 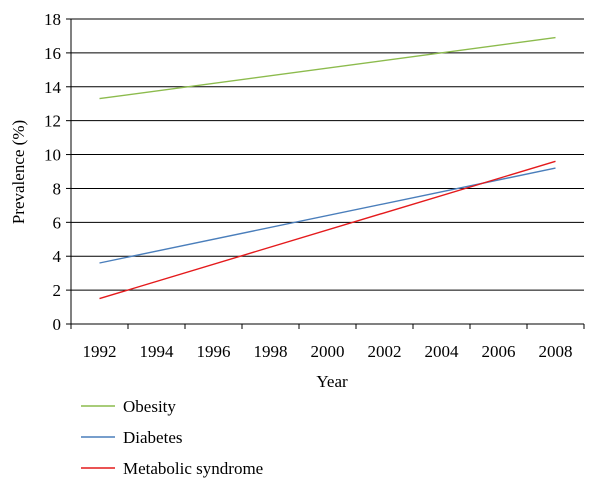 What do you see at coordinates (193, 468) in the screenshot?
I see `legend-label: Metabolic syndrome` at bounding box center [193, 468].